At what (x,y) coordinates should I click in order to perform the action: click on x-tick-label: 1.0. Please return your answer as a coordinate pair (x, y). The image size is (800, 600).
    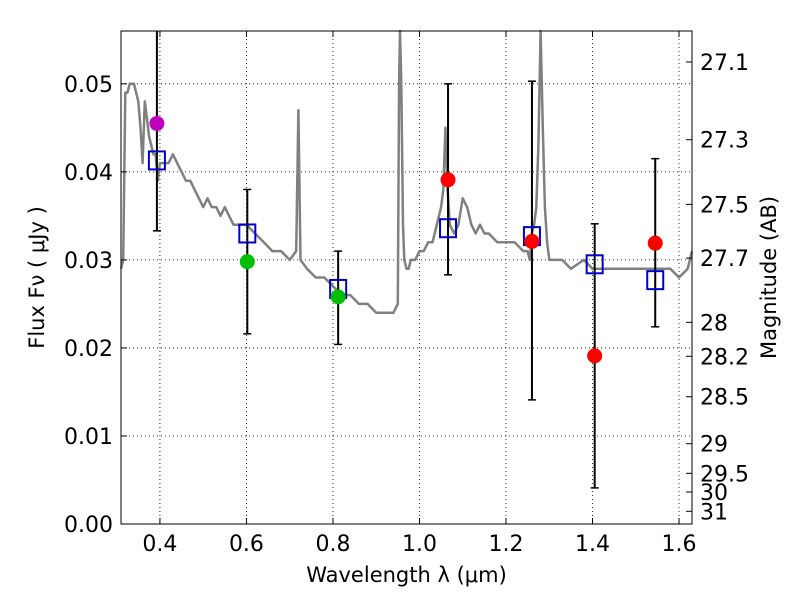
    Looking at the image, I should click on (419, 544).